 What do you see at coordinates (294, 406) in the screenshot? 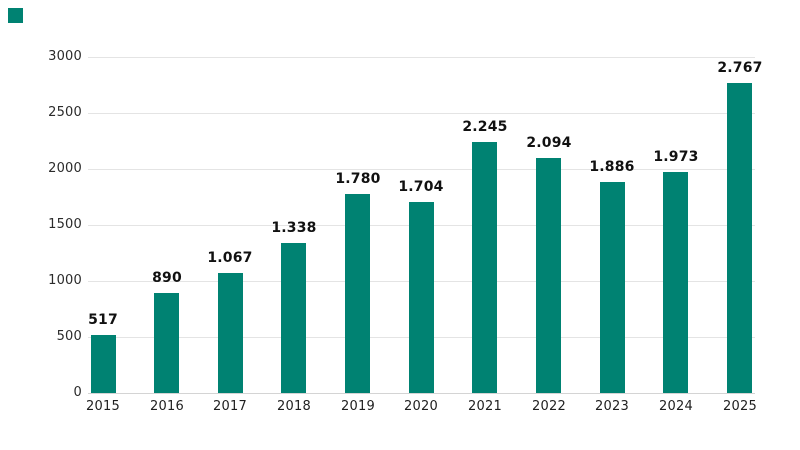
I see `x-tick-label-2018: 2018` at bounding box center [294, 406].